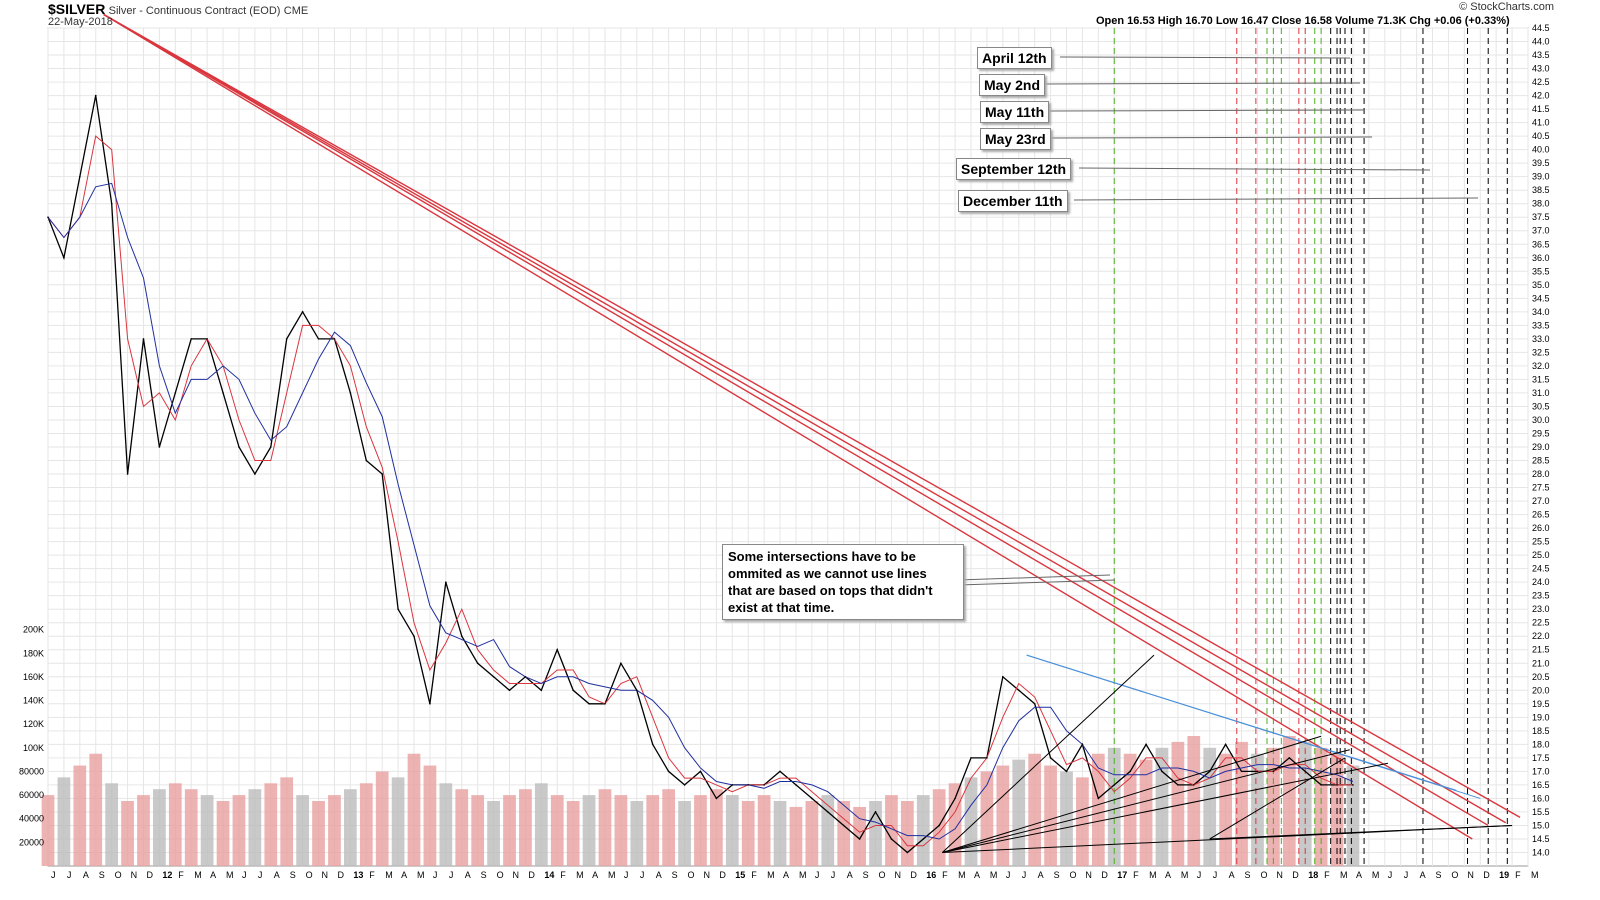  I want to click on x-tick-label: D, so click(913, 875).